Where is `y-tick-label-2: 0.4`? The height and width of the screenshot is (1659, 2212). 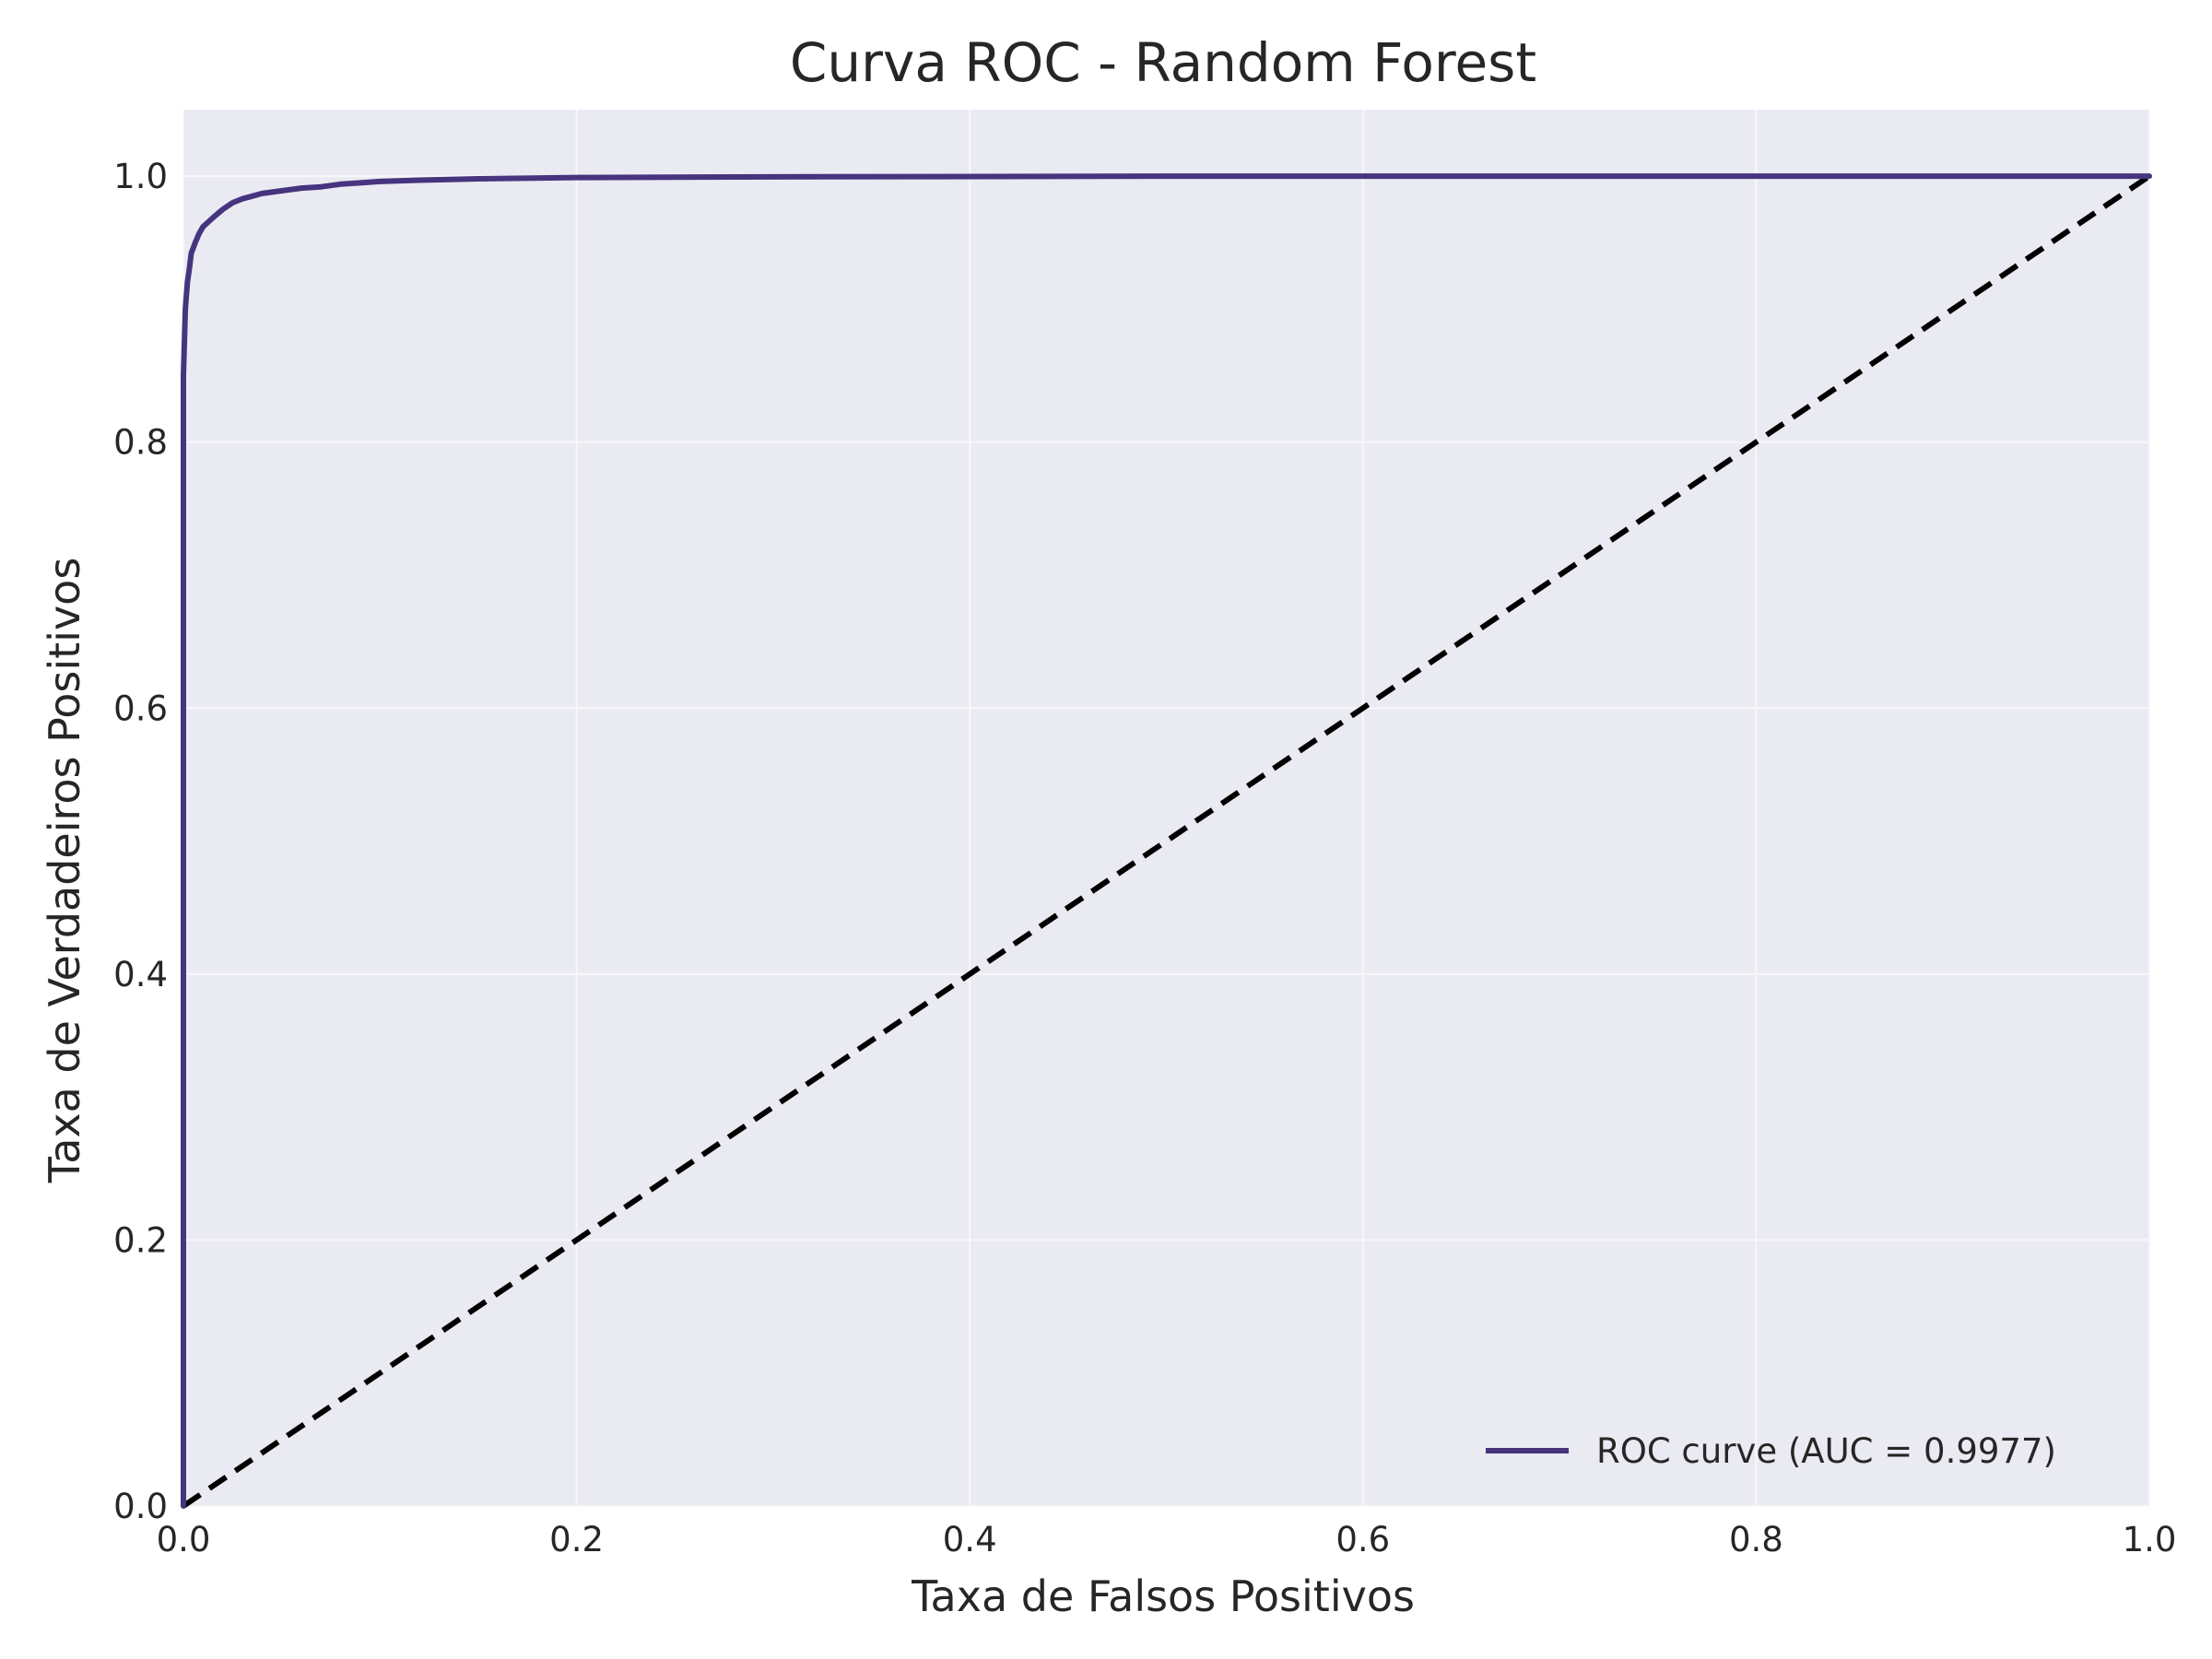
y-tick-label-2: 0.4 is located at coordinates (140, 974).